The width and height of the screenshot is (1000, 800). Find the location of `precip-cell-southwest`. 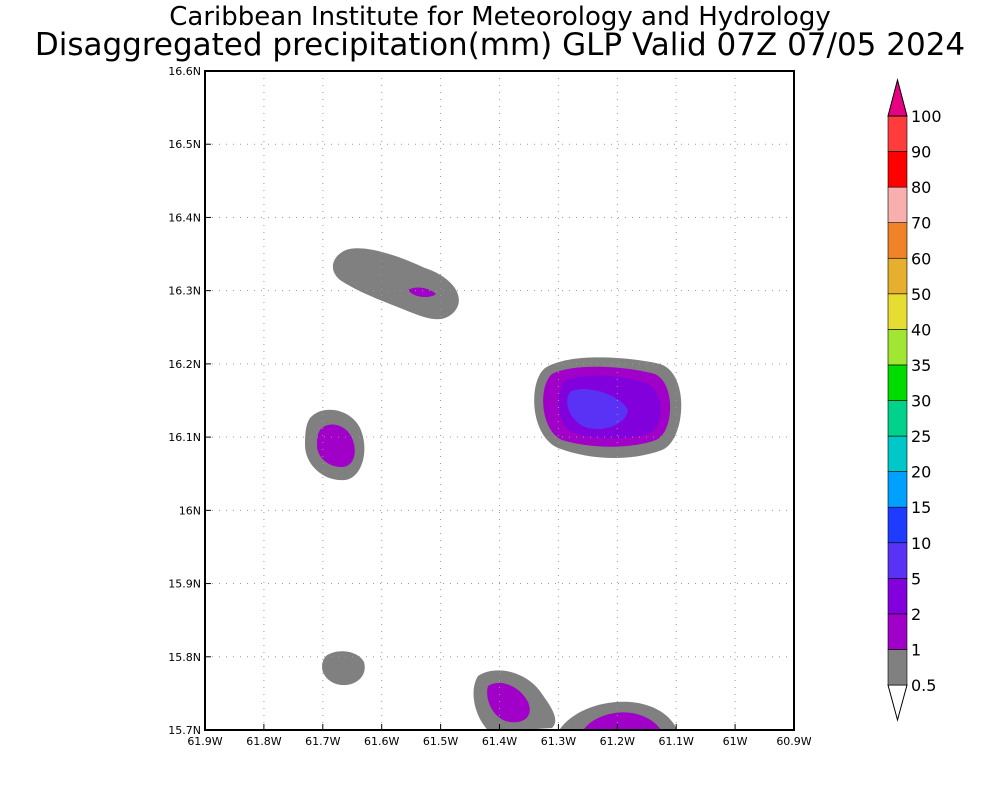

precip-cell-southwest is located at coordinates (343, 668).